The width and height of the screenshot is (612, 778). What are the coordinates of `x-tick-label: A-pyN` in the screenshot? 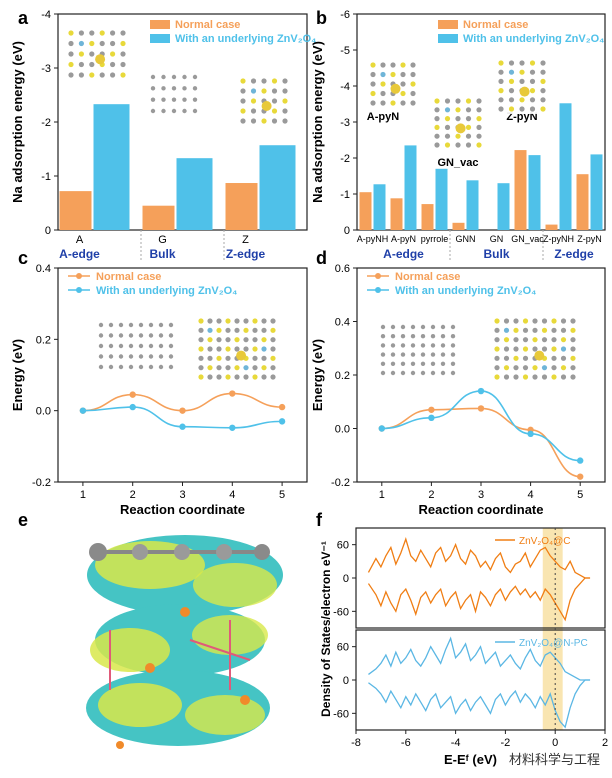 It's located at (403, 239).